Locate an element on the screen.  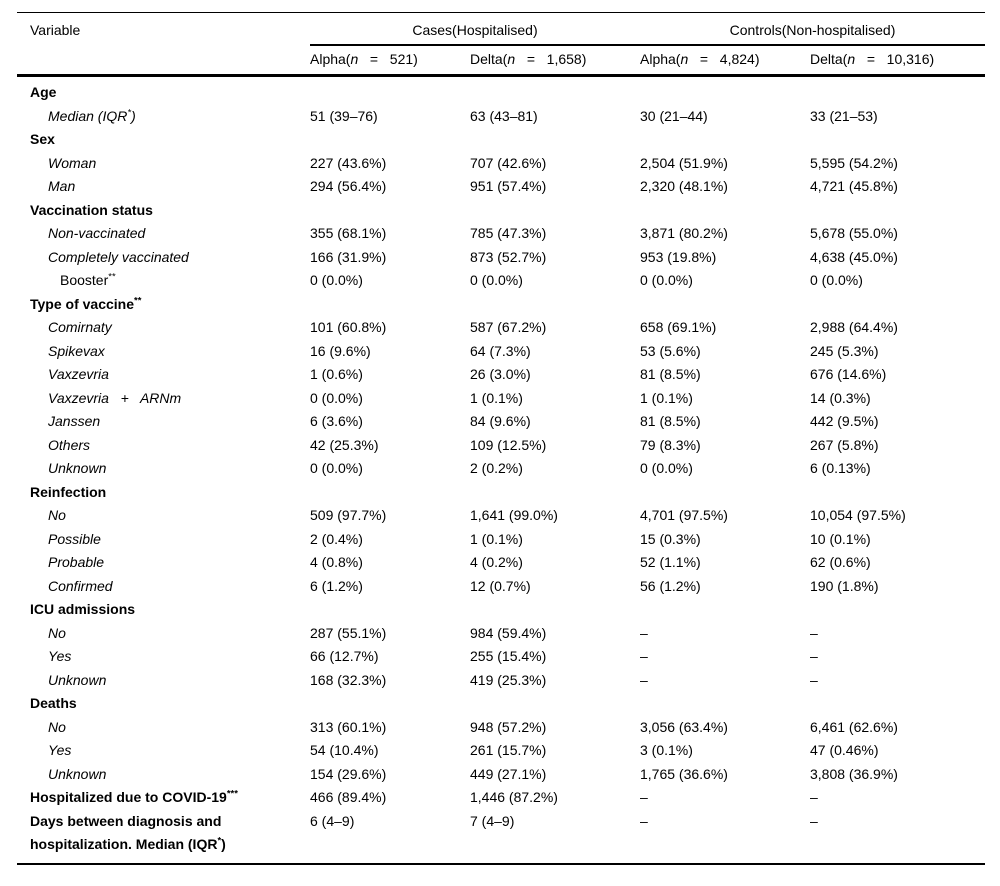
row-label: ICU admissions is located at coordinates (163, 610).